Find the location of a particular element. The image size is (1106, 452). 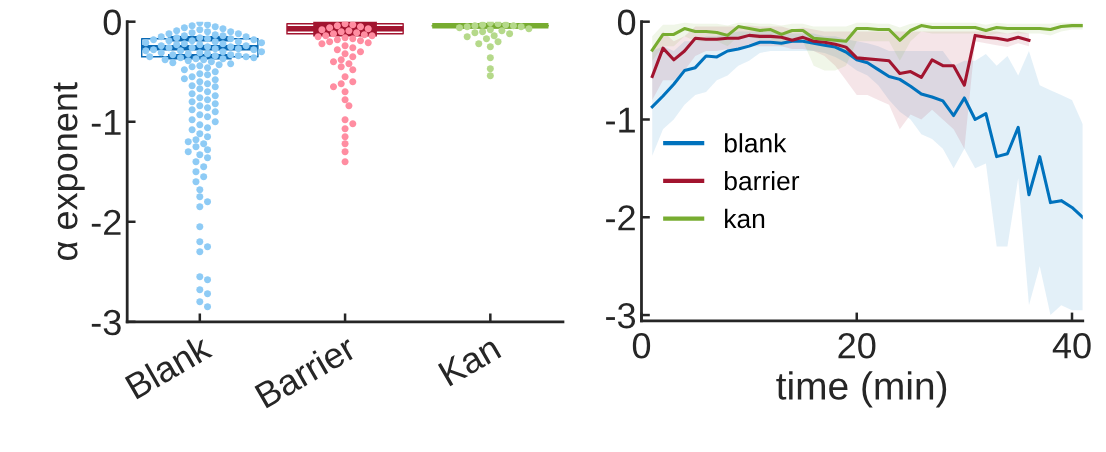

x-axis-title: time (min) is located at coordinates (861, 389).